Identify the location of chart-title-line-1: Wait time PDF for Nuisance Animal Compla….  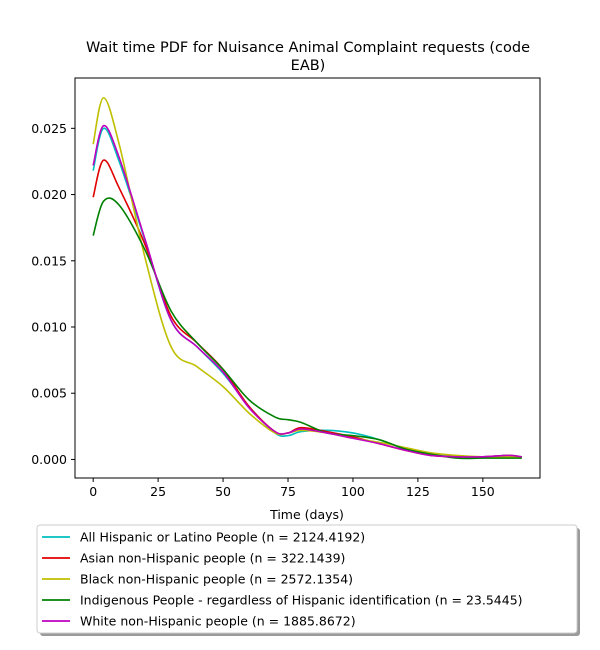
(308, 48).